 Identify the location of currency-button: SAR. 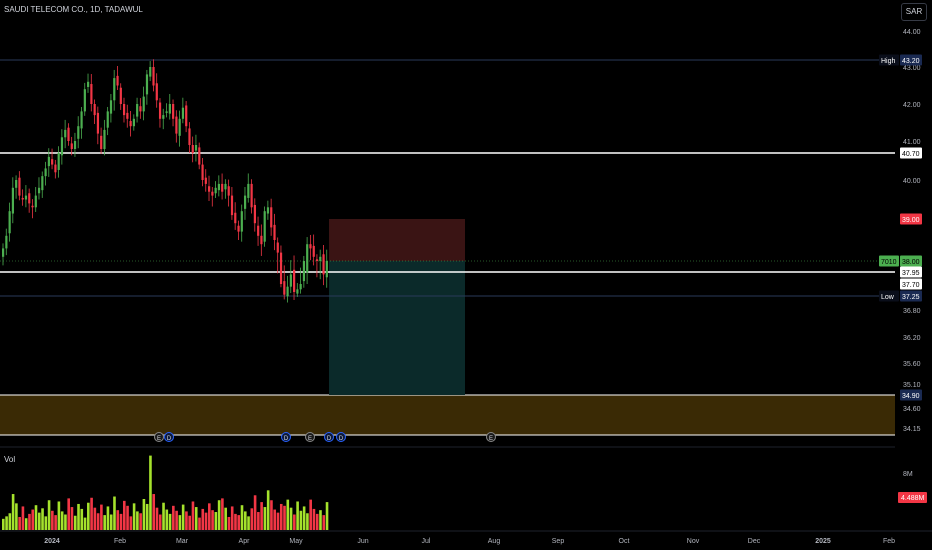
(914, 12).